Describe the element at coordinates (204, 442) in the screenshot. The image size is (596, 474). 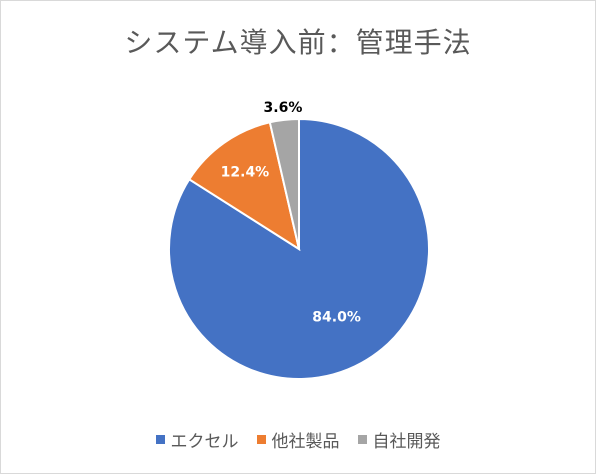
I see `legend-label-excel: エクセル` at that location.